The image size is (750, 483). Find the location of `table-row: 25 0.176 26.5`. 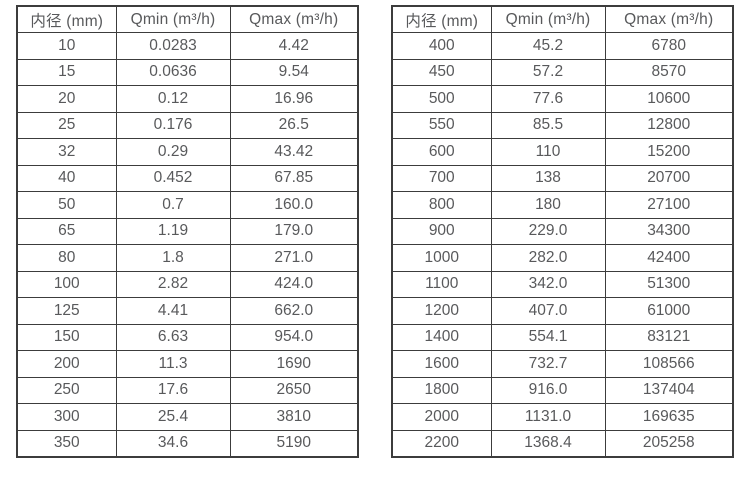

table-row: 25 0.176 26.5 is located at coordinates (187, 125).